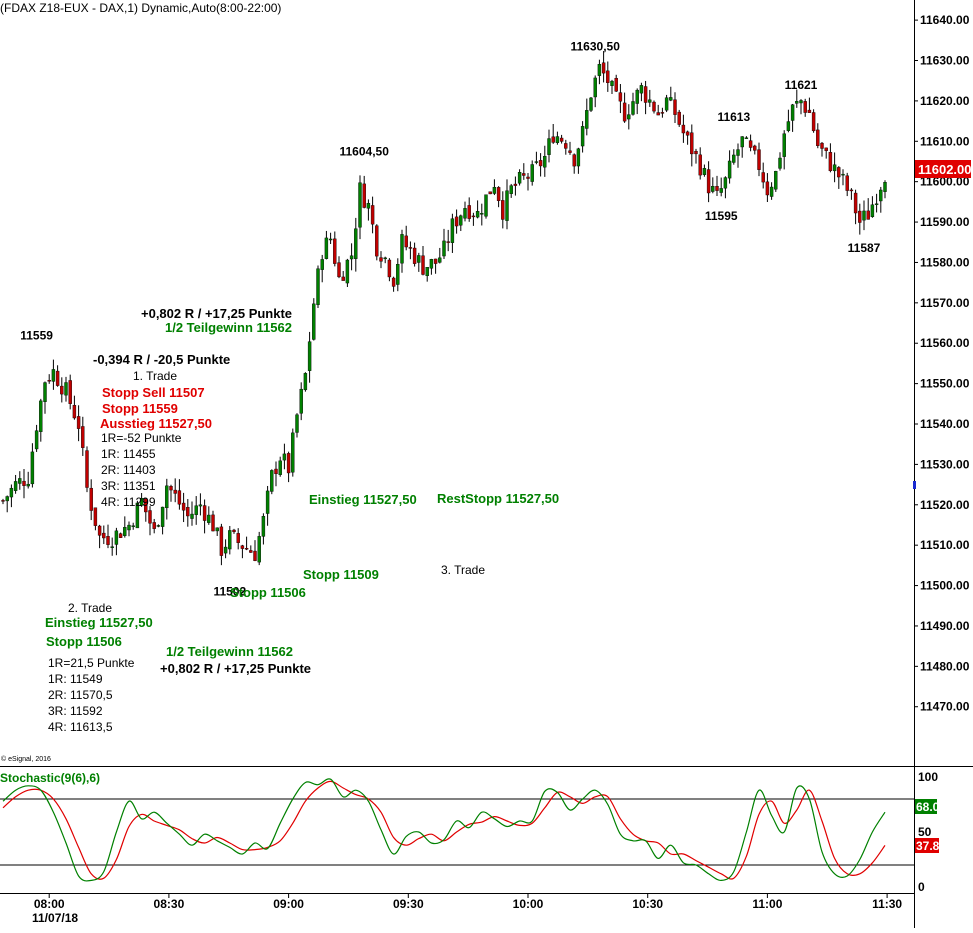 Image resolution: width=973 pixels, height=933 pixels. What do you see at coordinates (945, 182) in the screenshot?
I see `price-tick-label: 11600.00` at bounding box center [945, 182].